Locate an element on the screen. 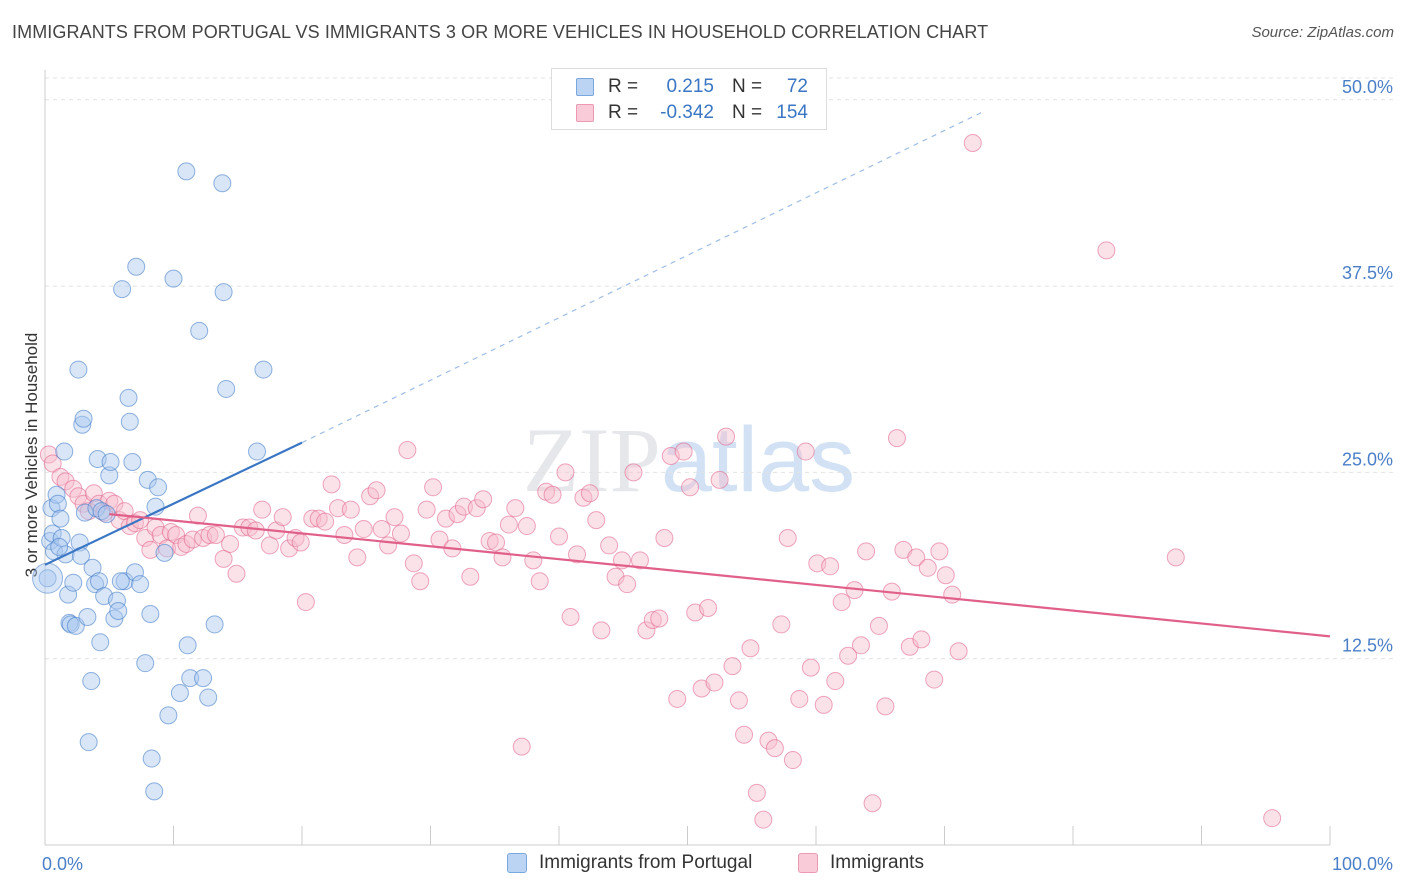 The width and height of the screenshot is (1406, 892). legend-swatch-immigrants is located at coordinates (585, 113).